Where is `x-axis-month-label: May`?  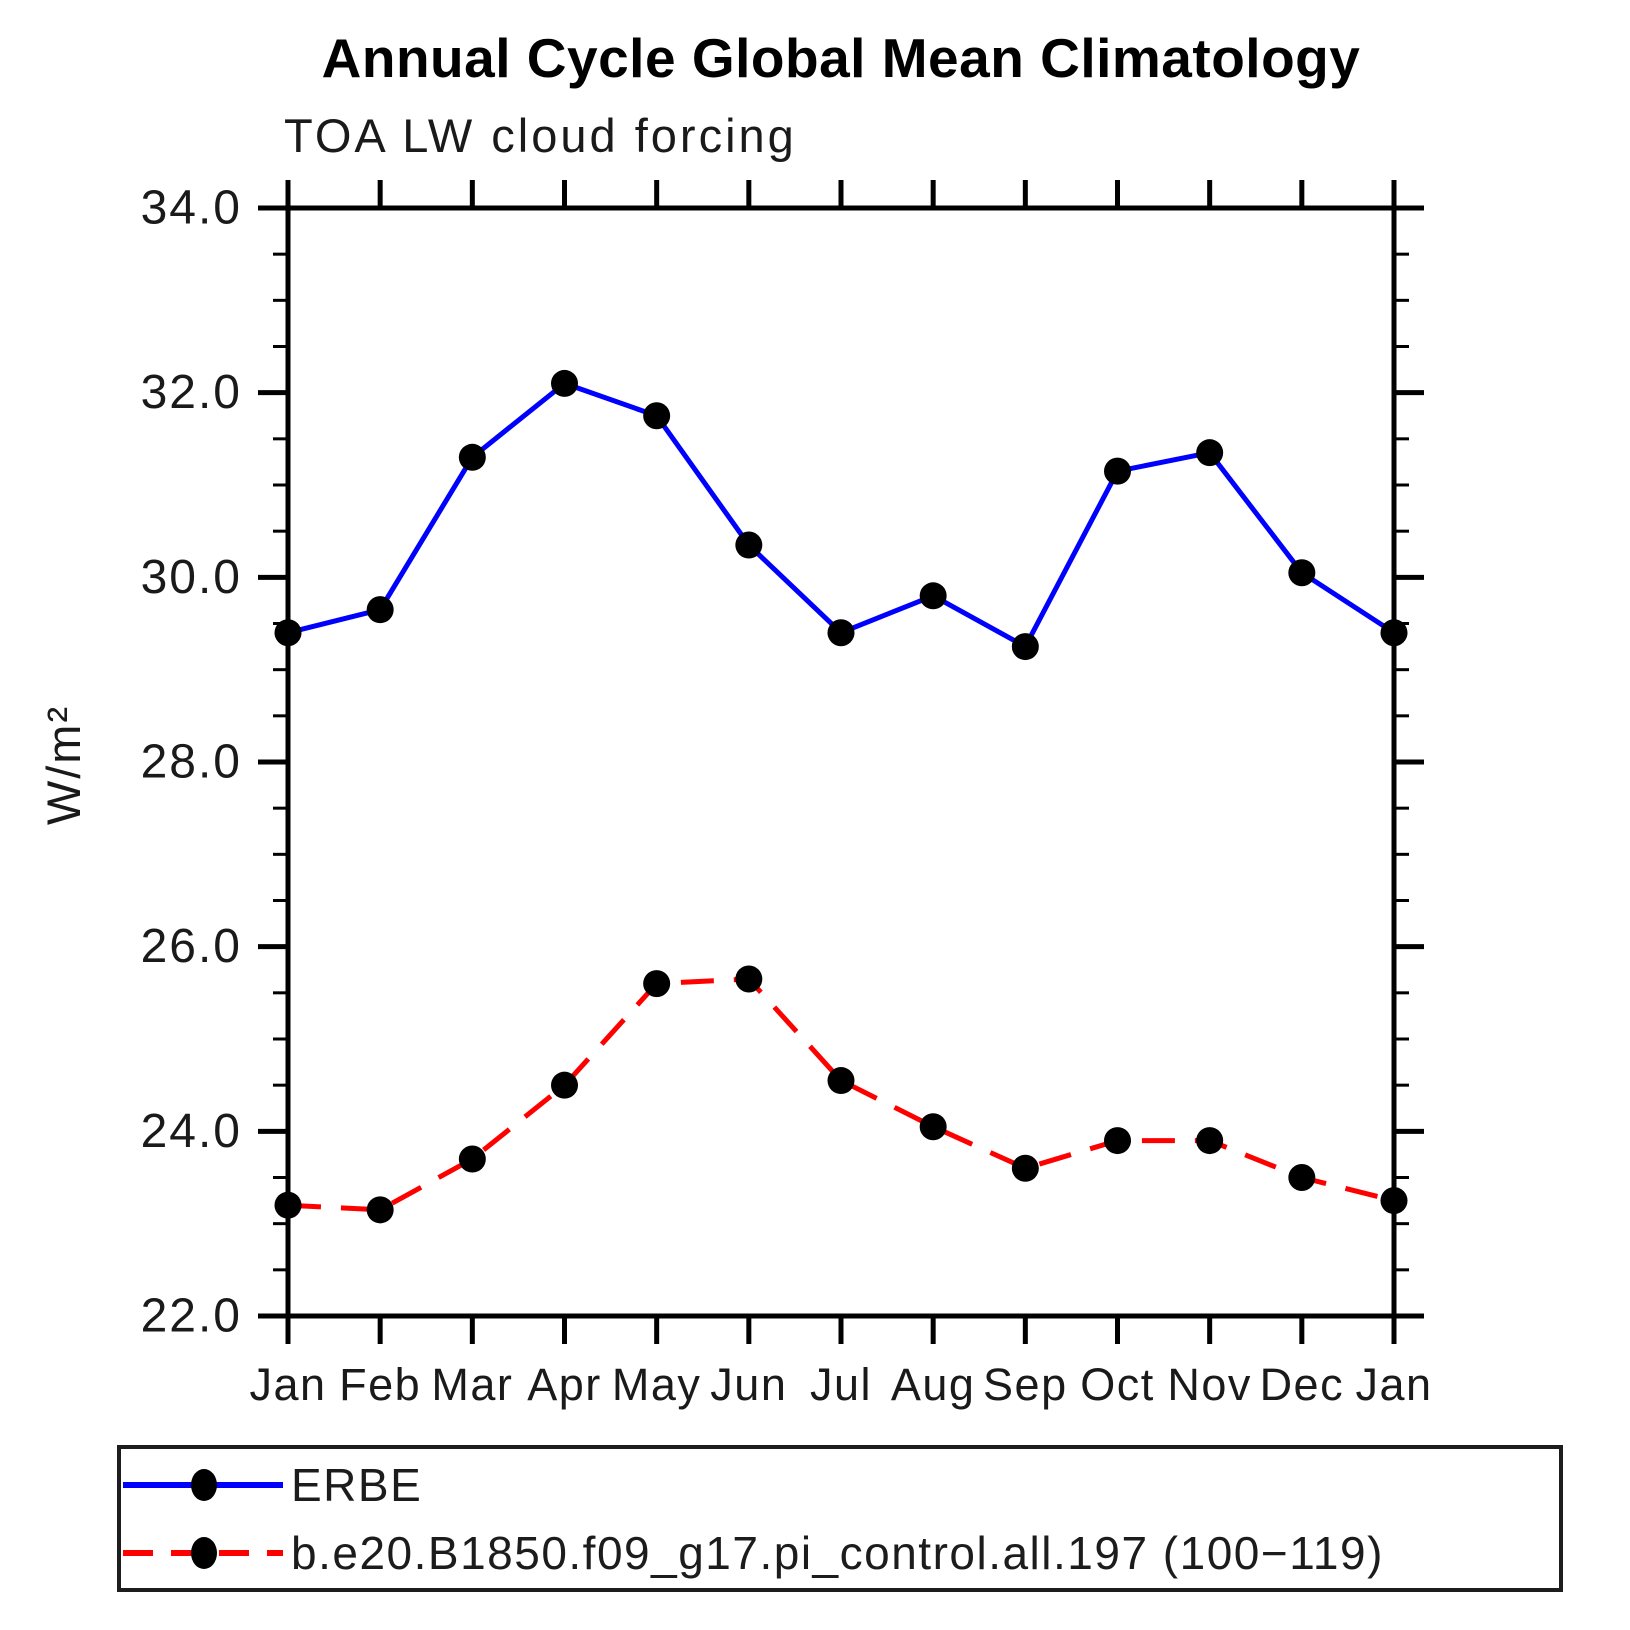
x-axis-month-label: May is located at coordinates (657, 1384).